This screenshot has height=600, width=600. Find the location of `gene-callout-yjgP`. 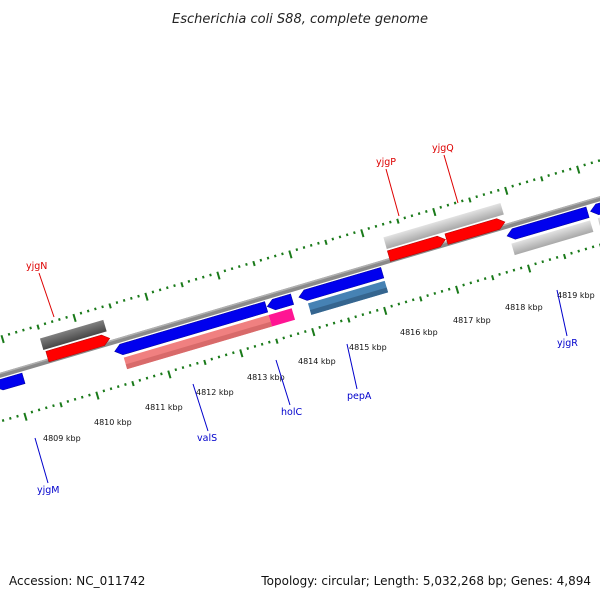

gene-callout-yjgP is located at coordinates (392, 192).